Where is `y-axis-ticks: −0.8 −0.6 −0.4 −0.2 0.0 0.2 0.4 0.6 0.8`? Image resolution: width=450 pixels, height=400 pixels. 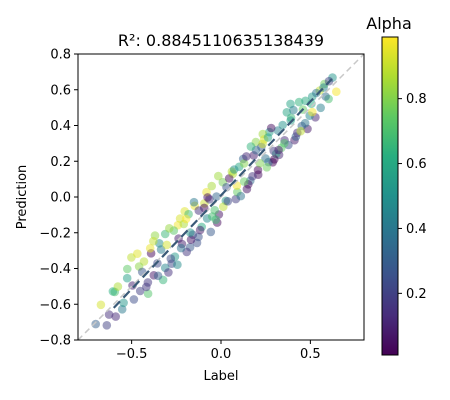
y-axis-ticks: −0.8 −0.6 −0.4 −0.2 0.0 0.2 0.4 0.6 0.8 is located at coordinates (58, 198).